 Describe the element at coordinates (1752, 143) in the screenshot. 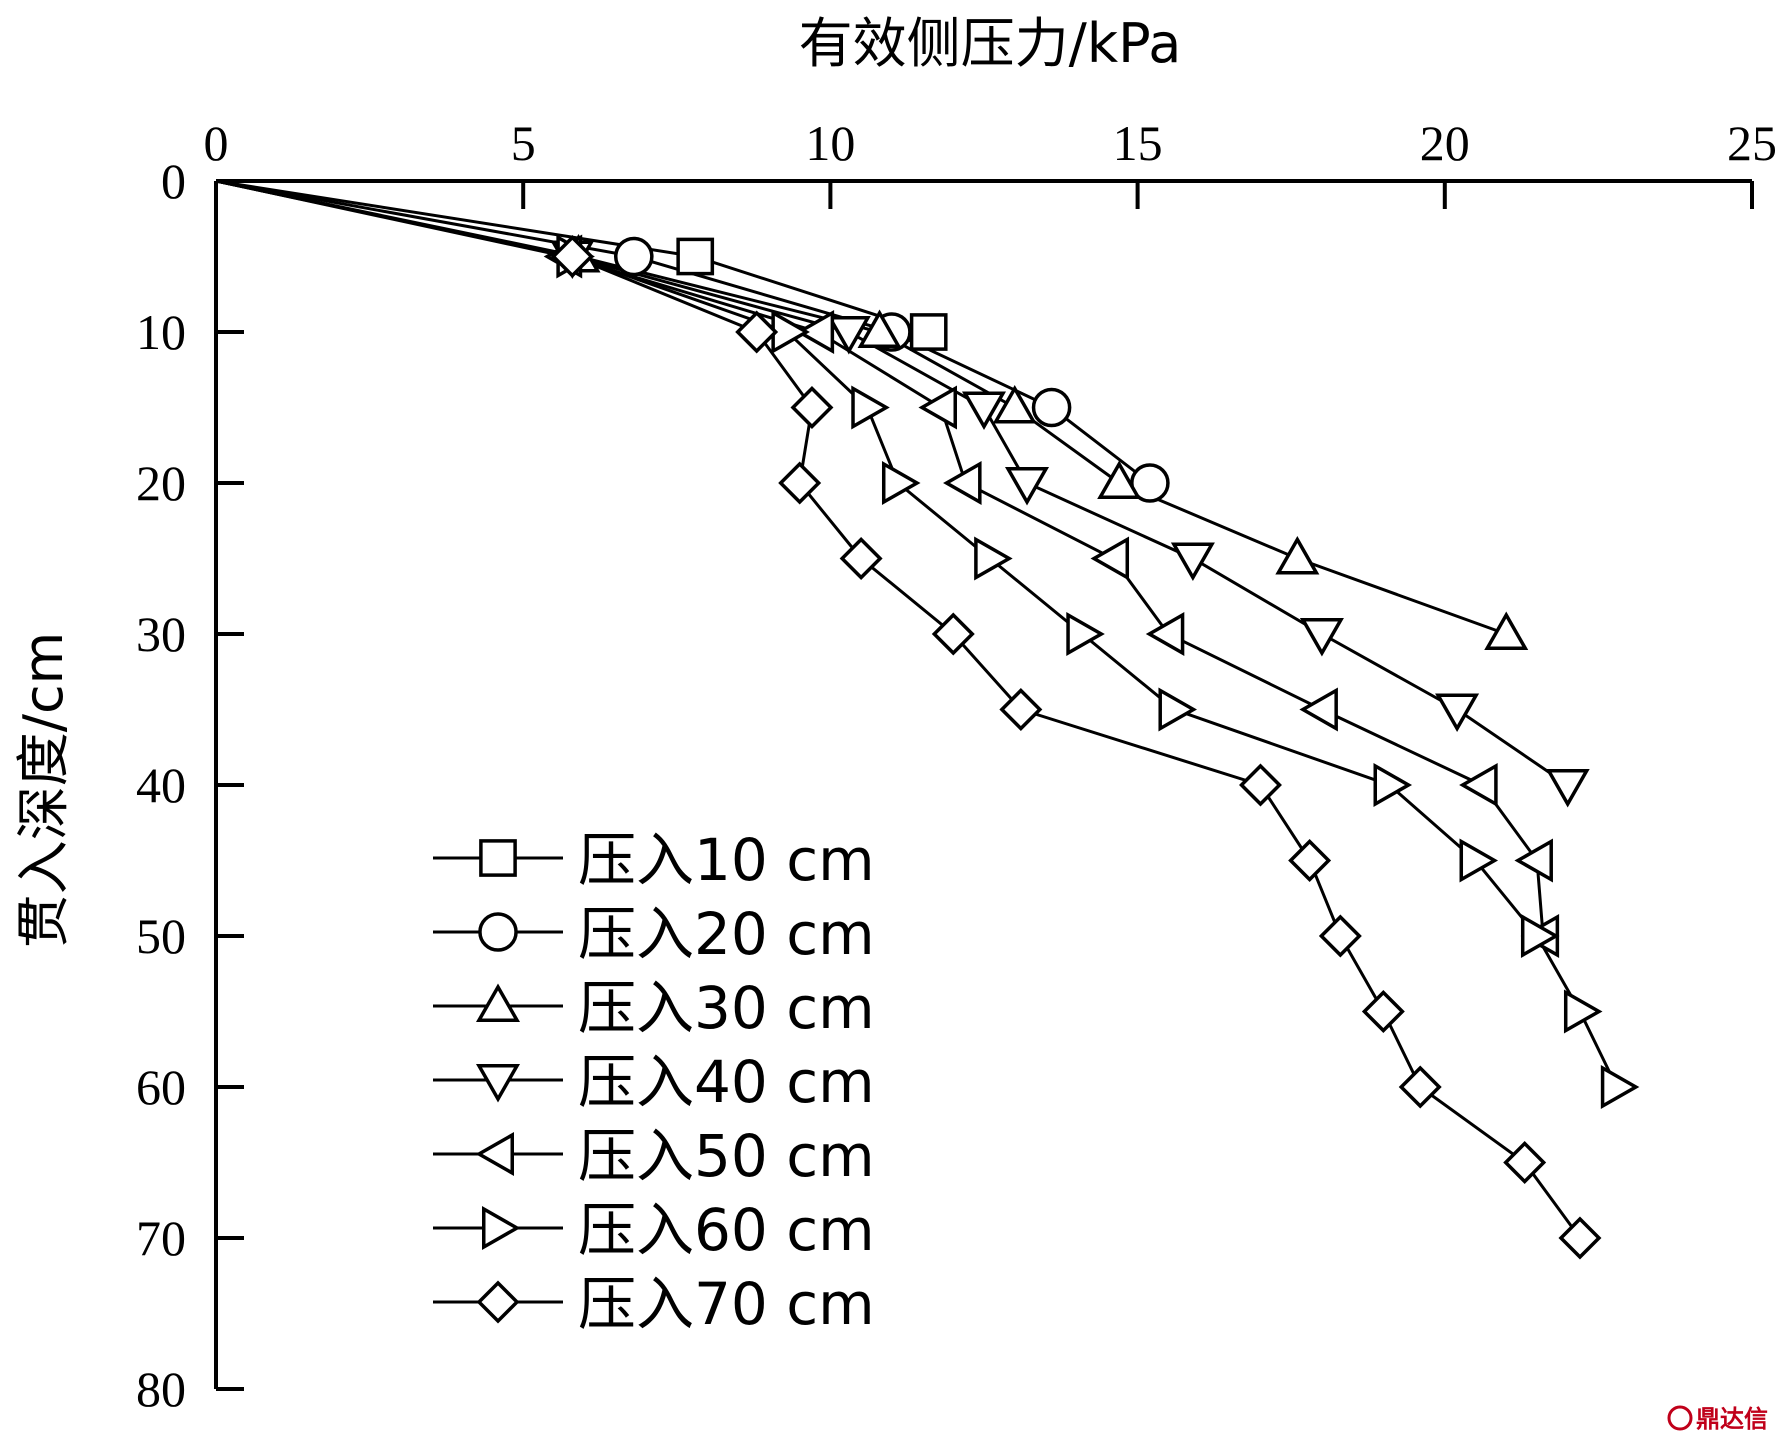

I see `x-tick-label: 25` at that location.